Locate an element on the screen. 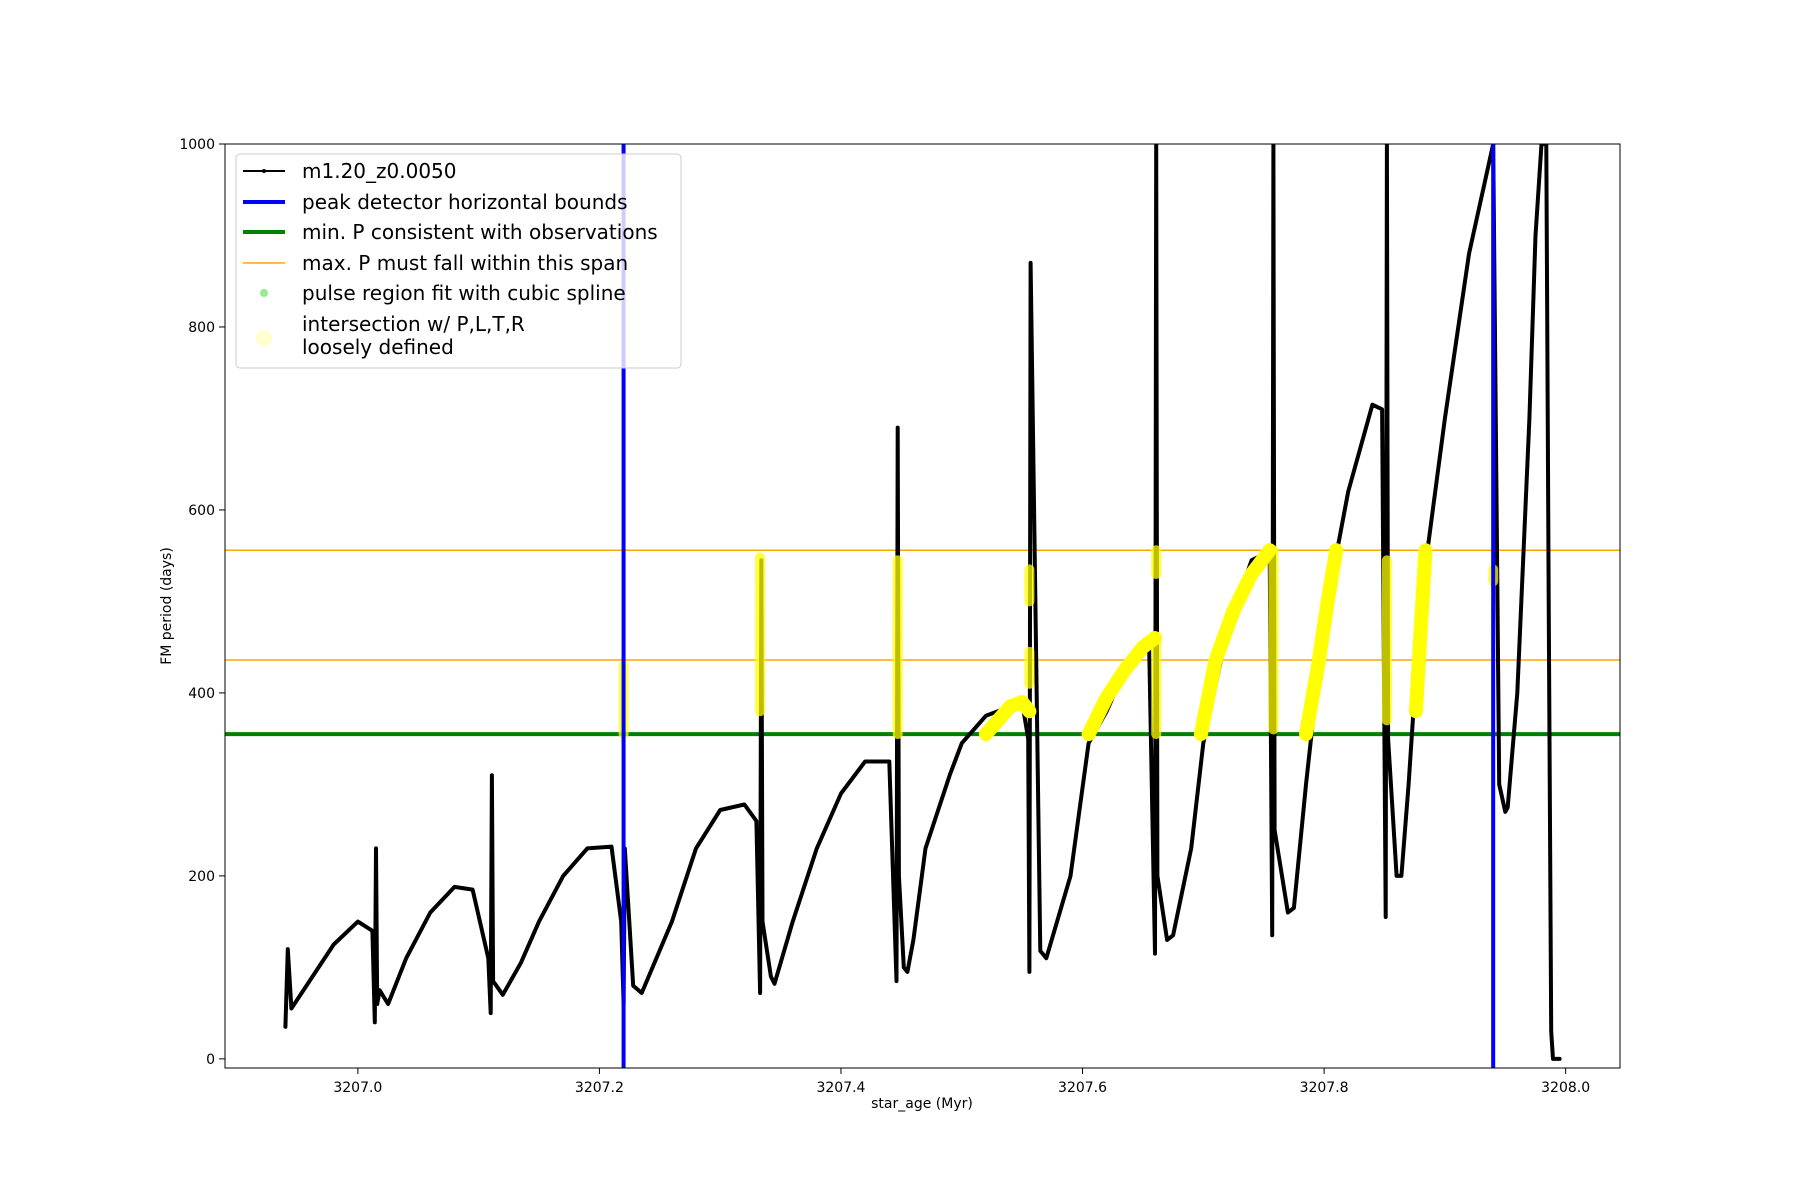  legend-label-intersection-line2: loosely defined is located at coordinates (378, 347).